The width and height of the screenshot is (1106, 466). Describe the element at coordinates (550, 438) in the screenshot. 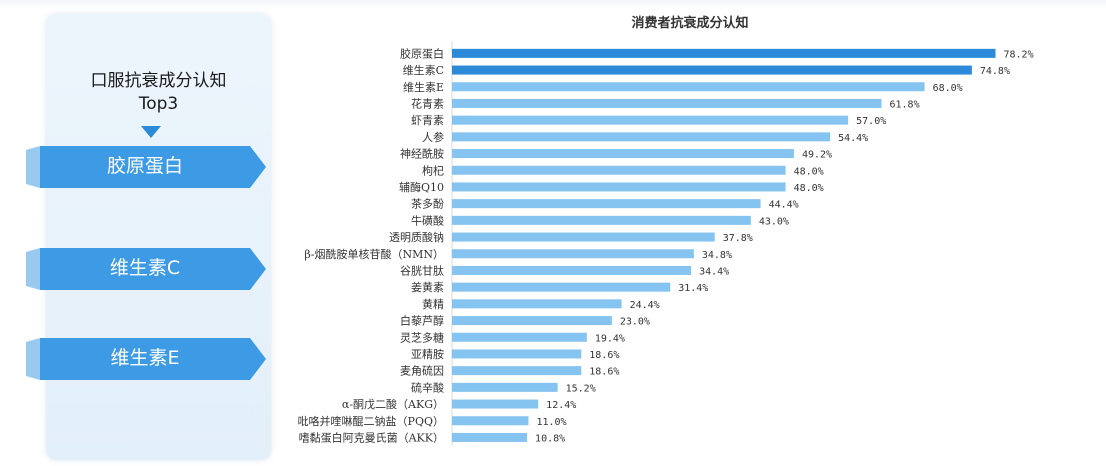

I see `value-label: 10.8%` at that location.